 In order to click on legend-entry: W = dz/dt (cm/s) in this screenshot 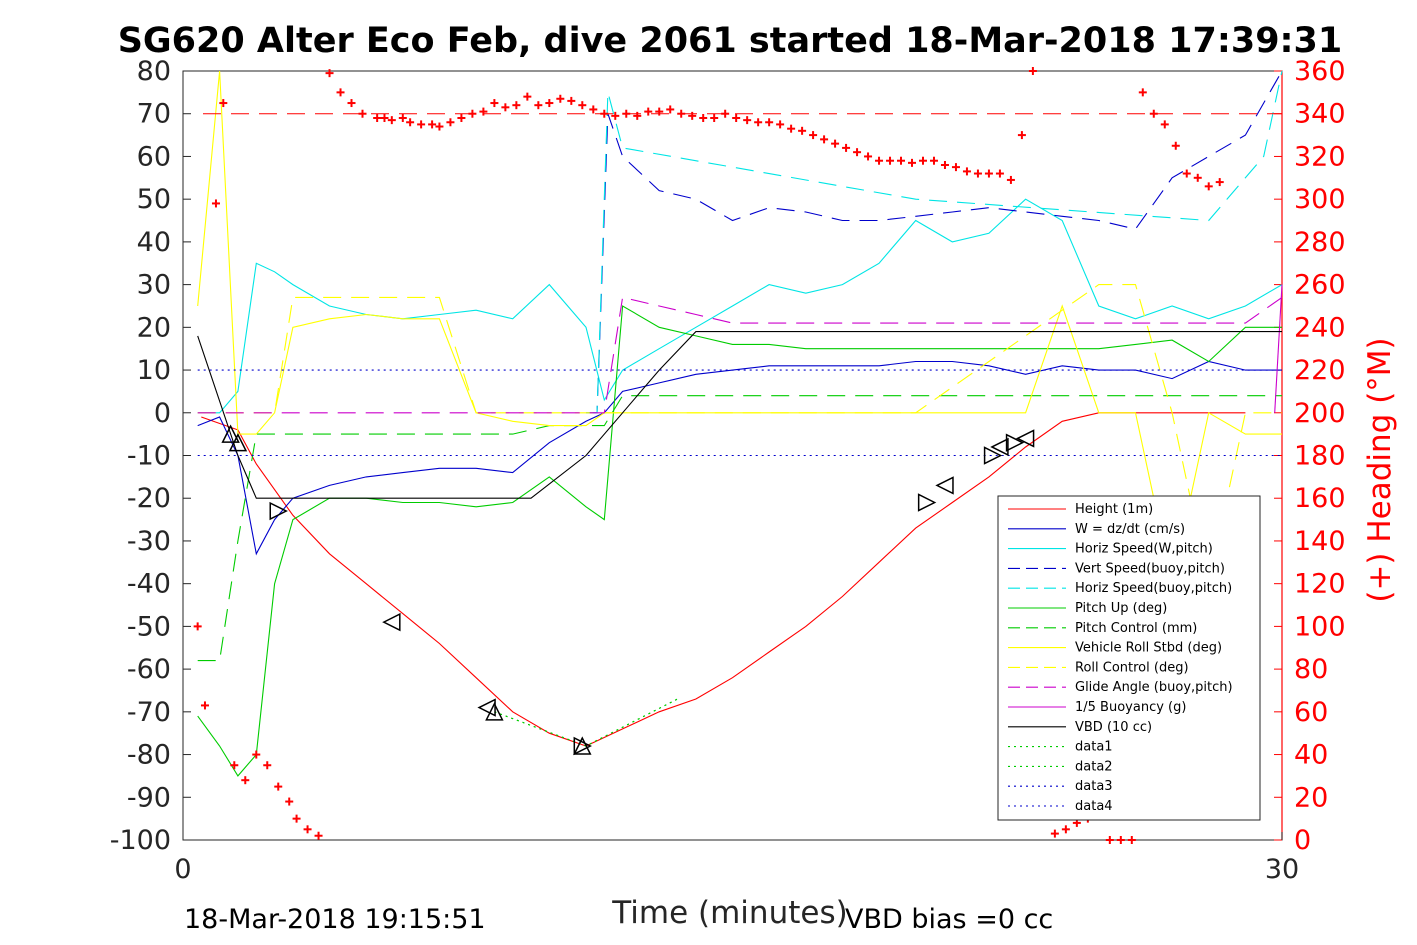, I will do `click(1130, 529)`.